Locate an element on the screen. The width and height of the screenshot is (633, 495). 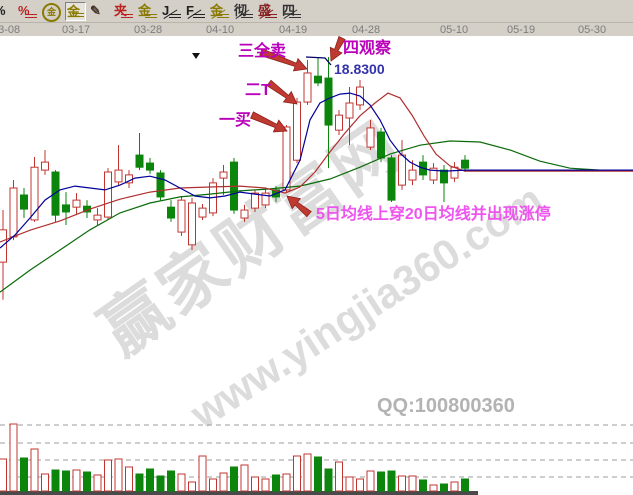
gold-trend-tool: 金 is located at coordinates (219, 11).